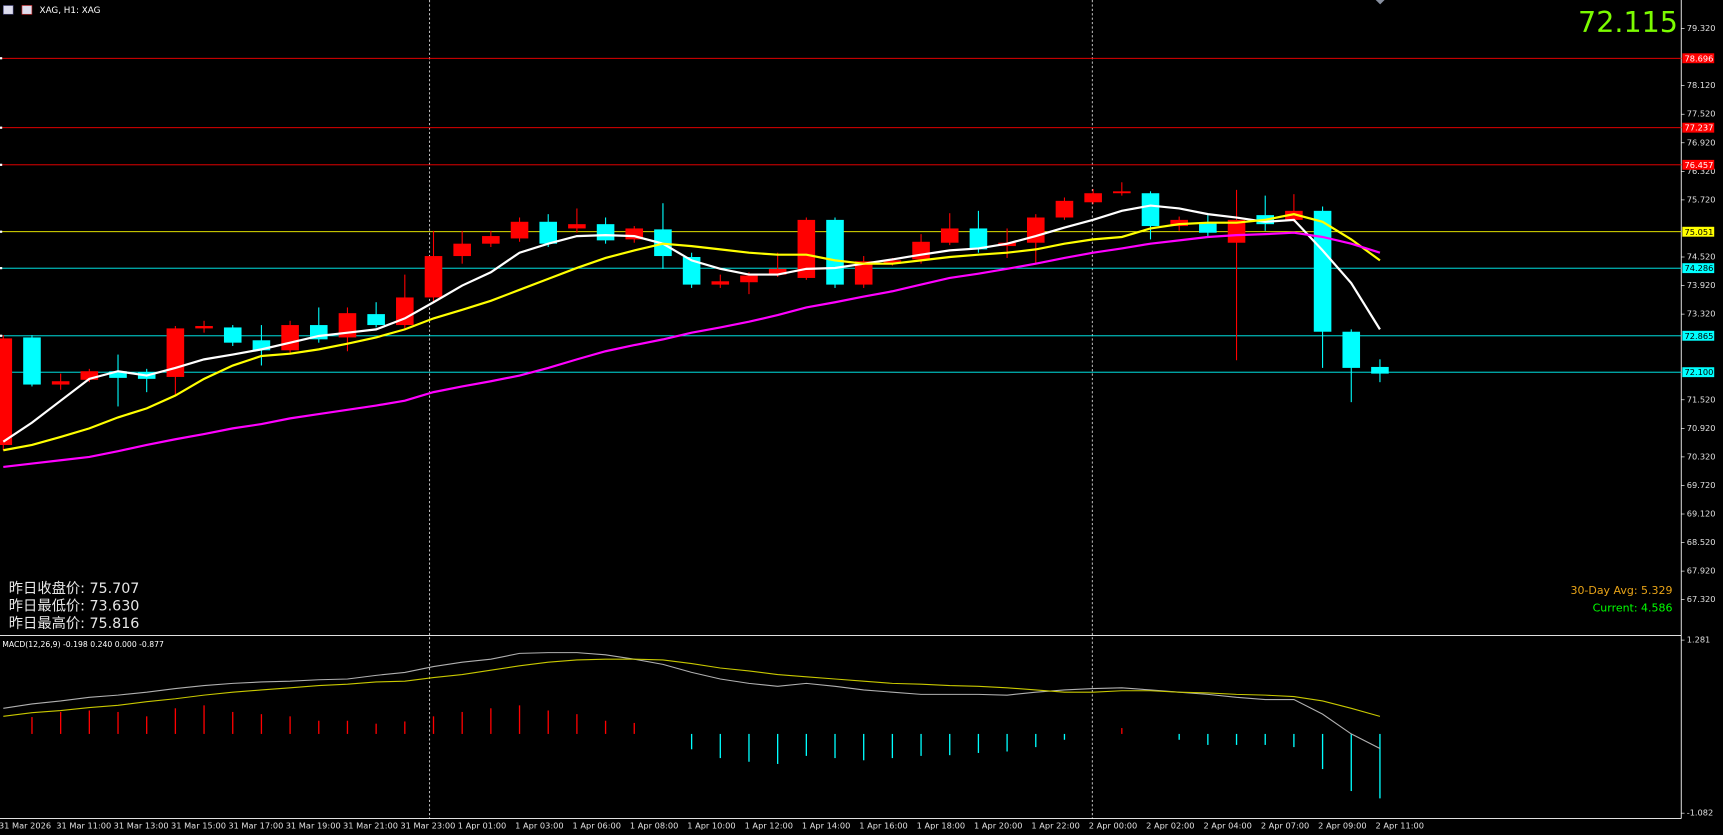 This screenshot has height=835, width=1723. I want to click on x-tick-label: 31 Mar 23:00, so click(427, 826).